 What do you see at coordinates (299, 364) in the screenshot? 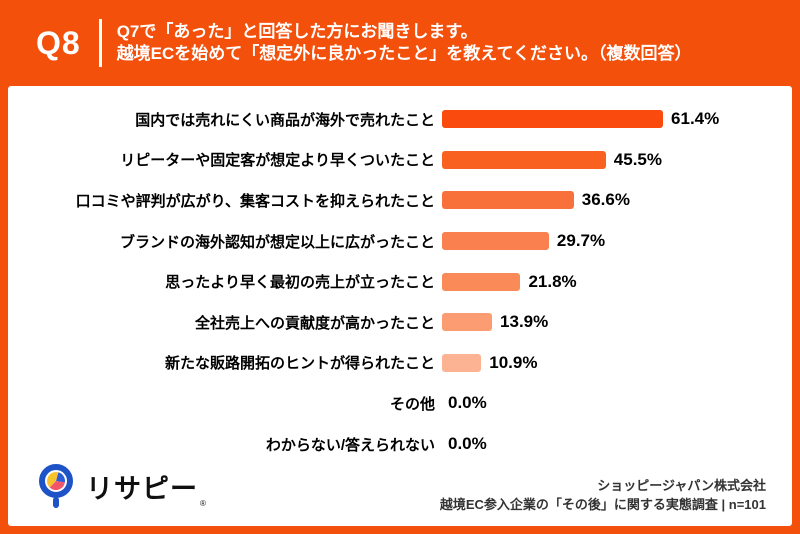
I see `category-label: 新たな販路開拓のヒントが得られたこと` at bounding box center [299, 364].